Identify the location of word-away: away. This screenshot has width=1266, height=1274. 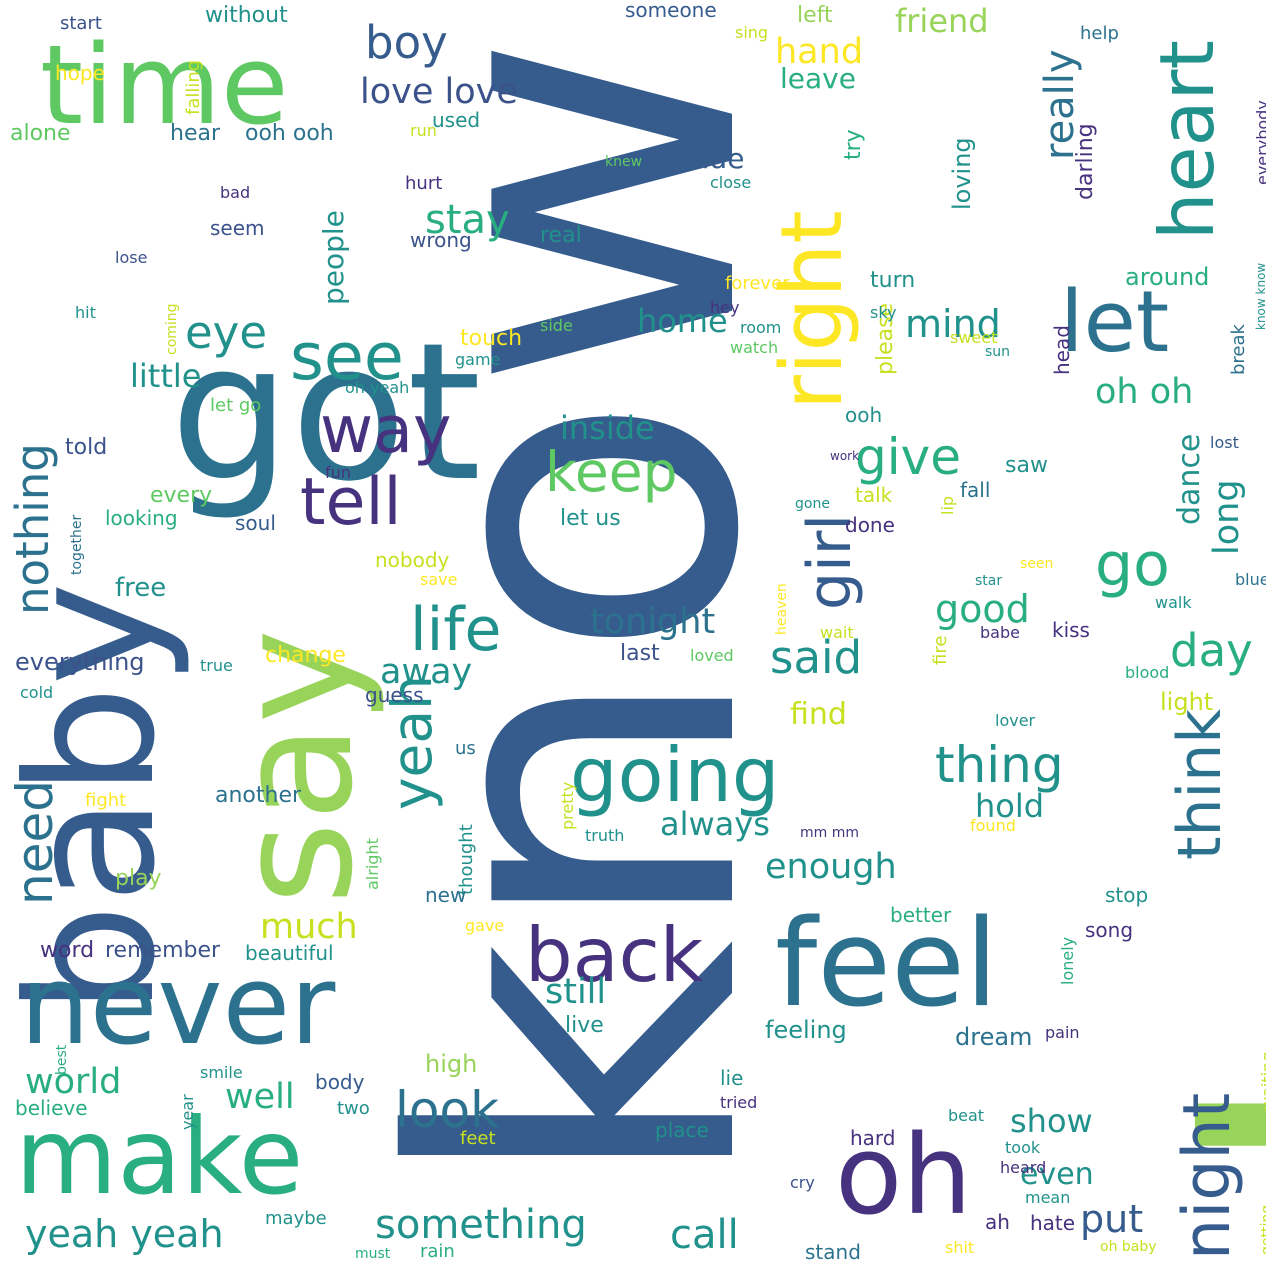
(426, 672).